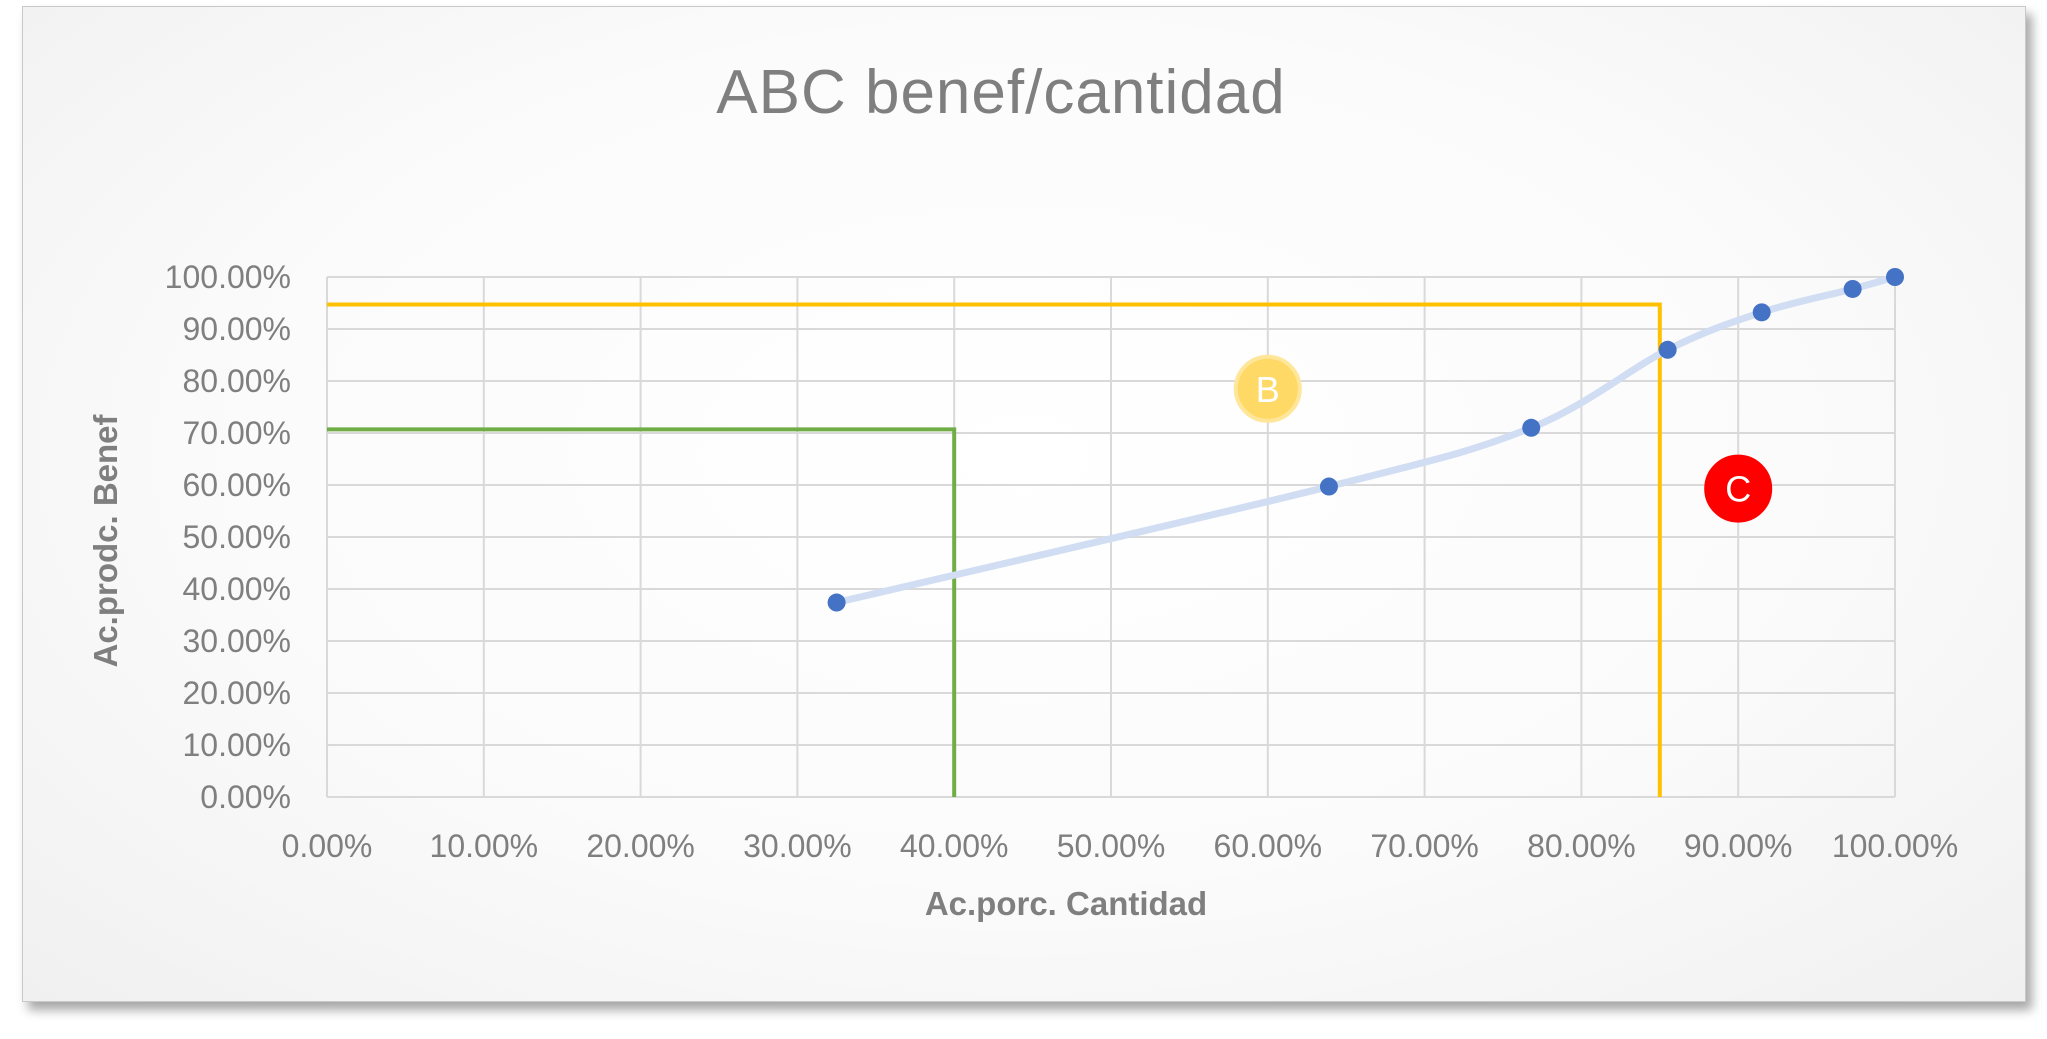 This screenshot has height=1039, width=2047. I want to click on annotation-label: C, so click(1738, 489).